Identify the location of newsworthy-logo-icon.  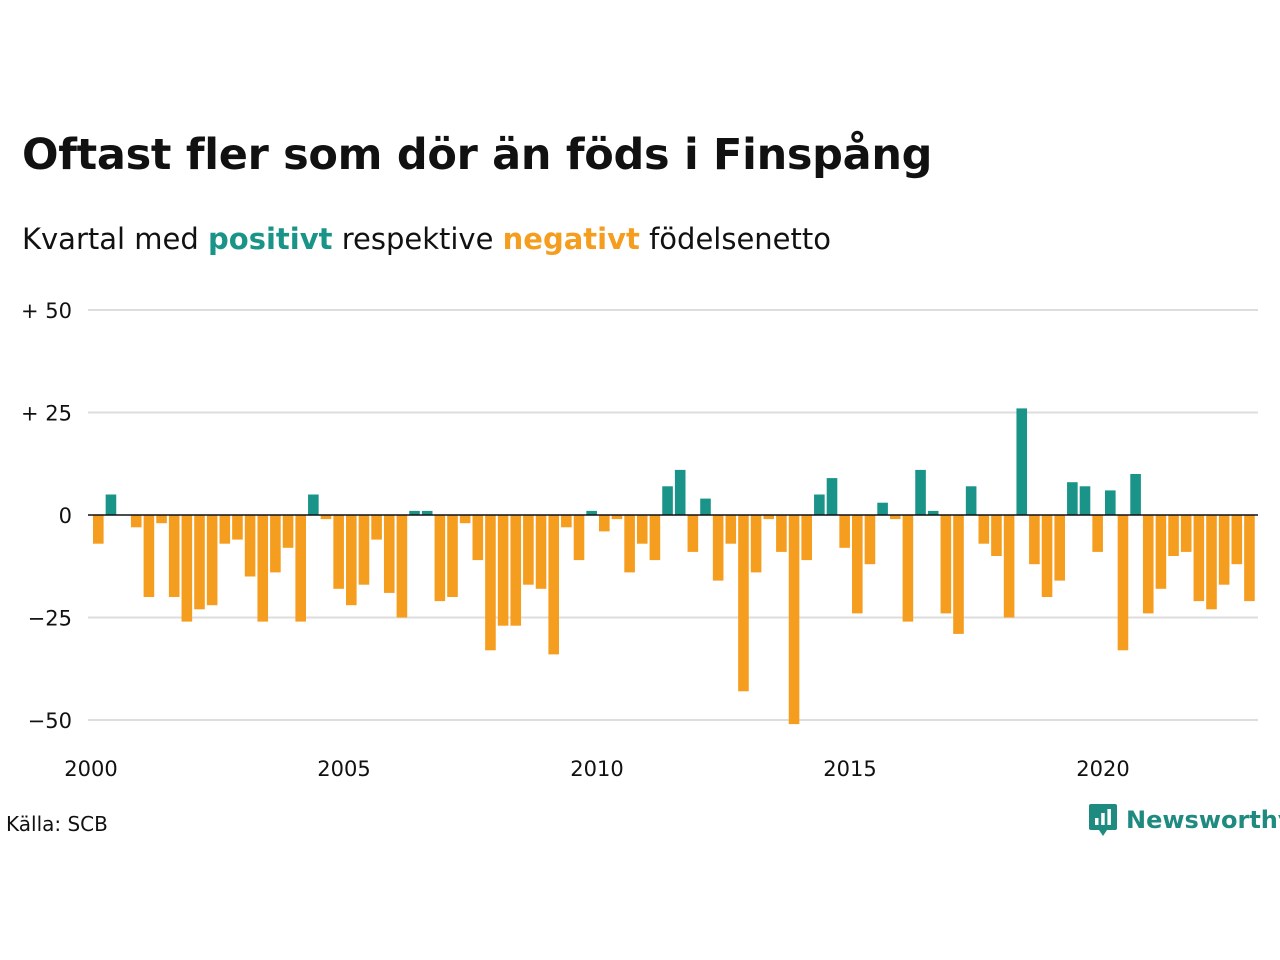
(1103, 820).